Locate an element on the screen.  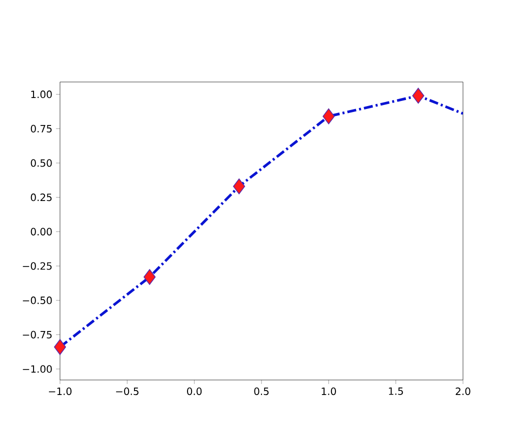
y-tick-label: 0.75 is located at coordinates (41, 128).